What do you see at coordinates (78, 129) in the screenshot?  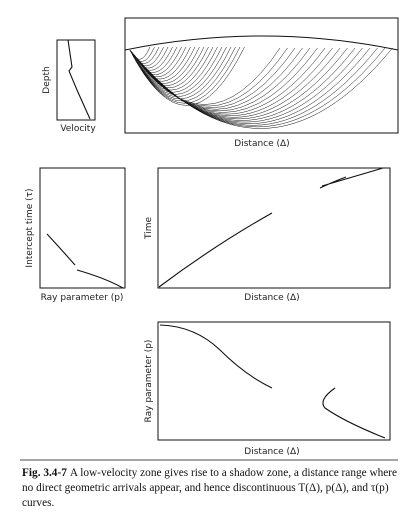 I see `axis-label: Velocity` at bounding box center [78, 129].